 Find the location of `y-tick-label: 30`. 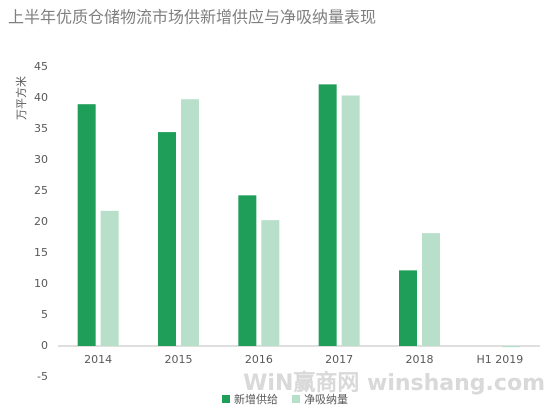

y-tick-label: 30 is located at coordinates (41, 159).